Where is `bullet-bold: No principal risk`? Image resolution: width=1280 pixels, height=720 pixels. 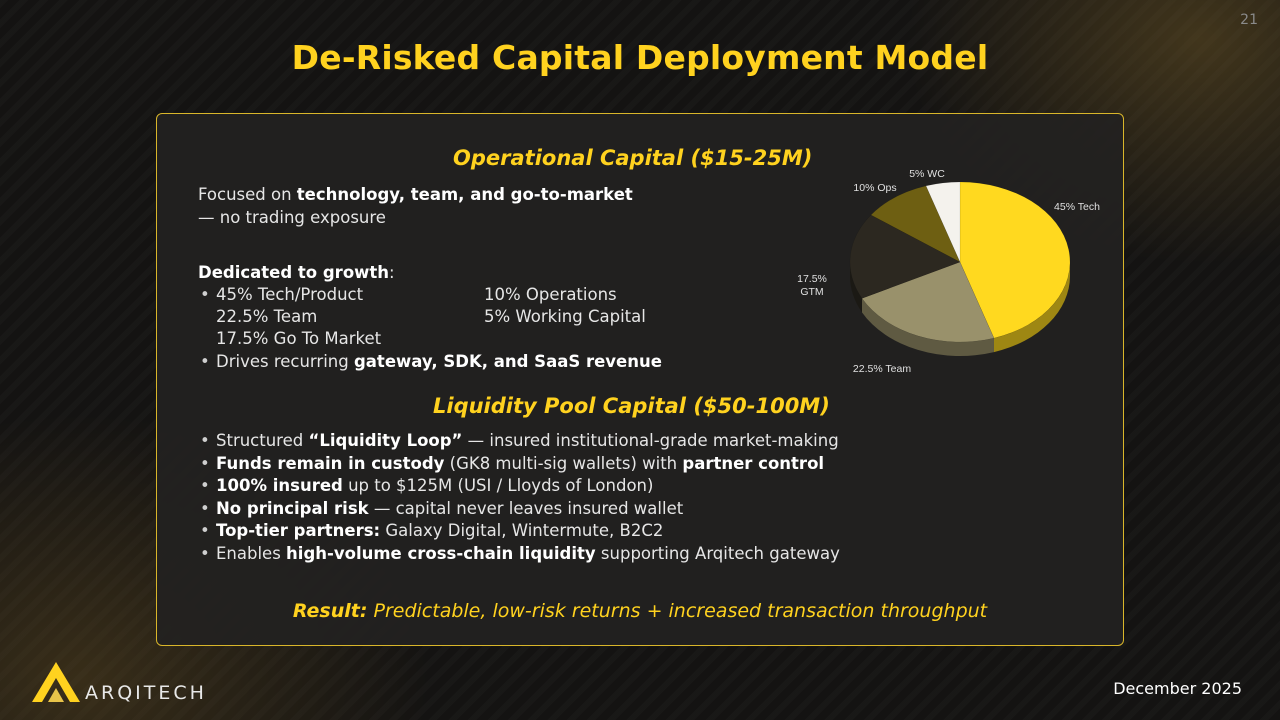
bullet-bold: No principal risk is located at coordinates (292, 508).